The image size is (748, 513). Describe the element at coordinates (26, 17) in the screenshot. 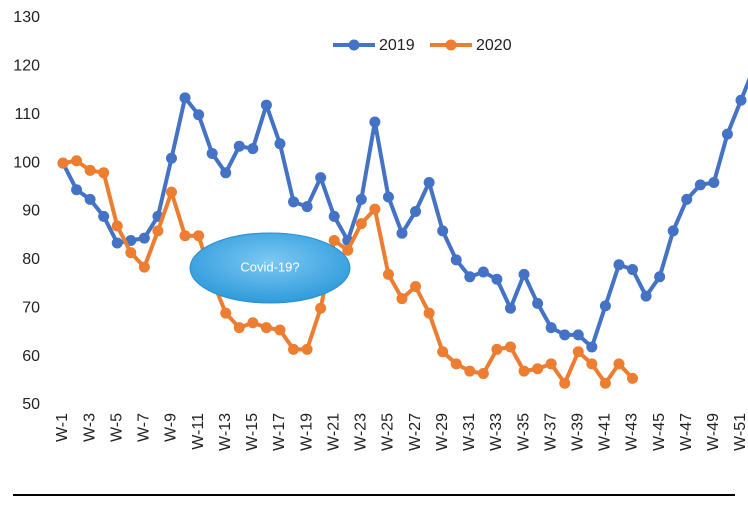

I see `y-tick-label: 130` at that location.